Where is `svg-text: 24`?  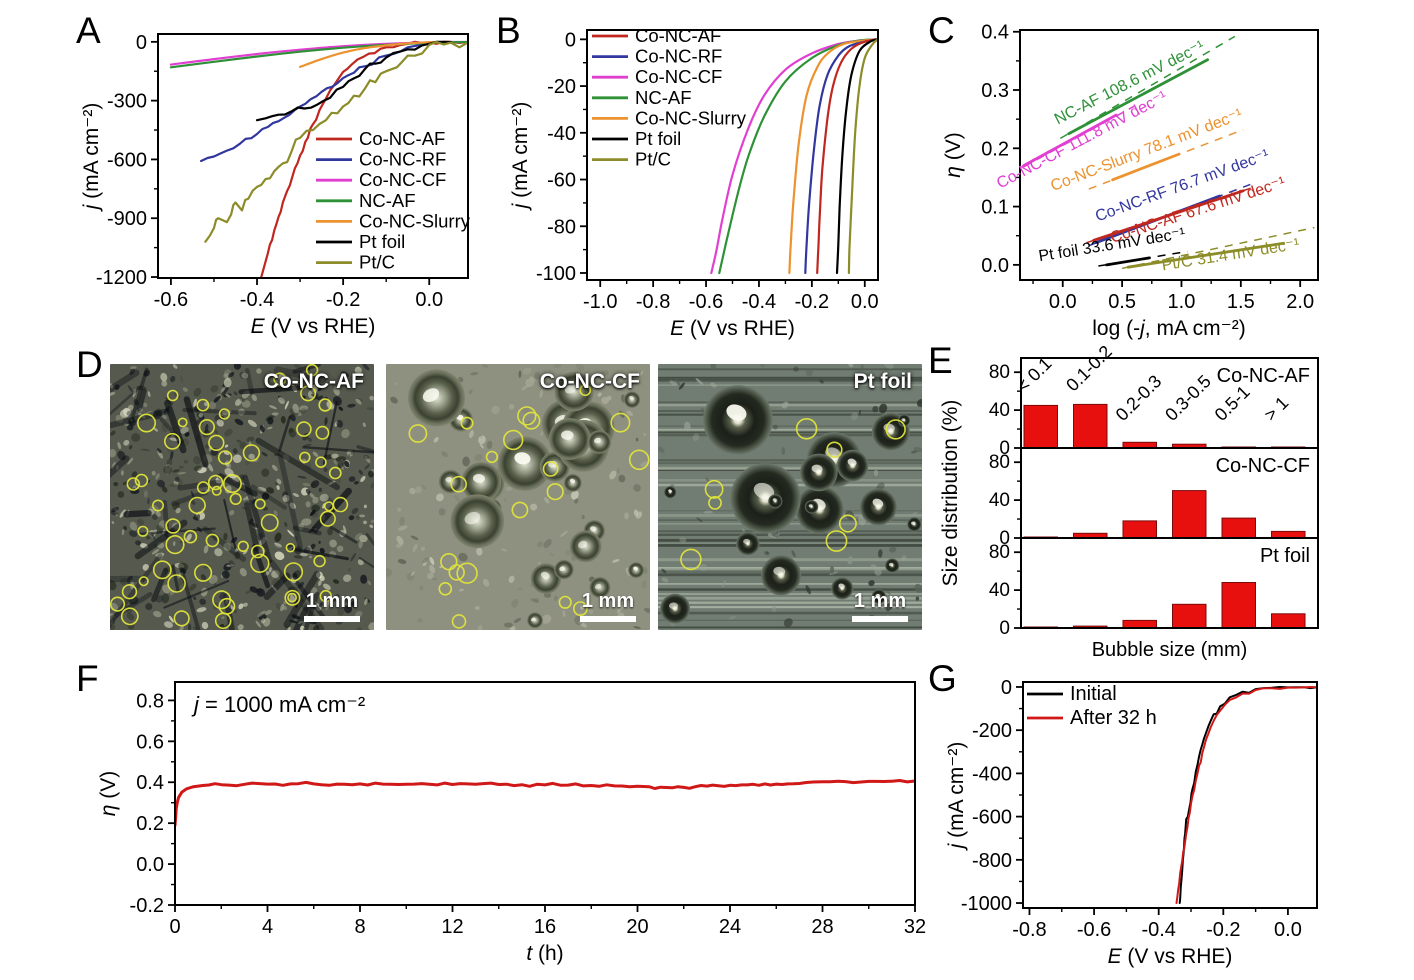
svg-text: 24 is located at coordinates (730, 927).